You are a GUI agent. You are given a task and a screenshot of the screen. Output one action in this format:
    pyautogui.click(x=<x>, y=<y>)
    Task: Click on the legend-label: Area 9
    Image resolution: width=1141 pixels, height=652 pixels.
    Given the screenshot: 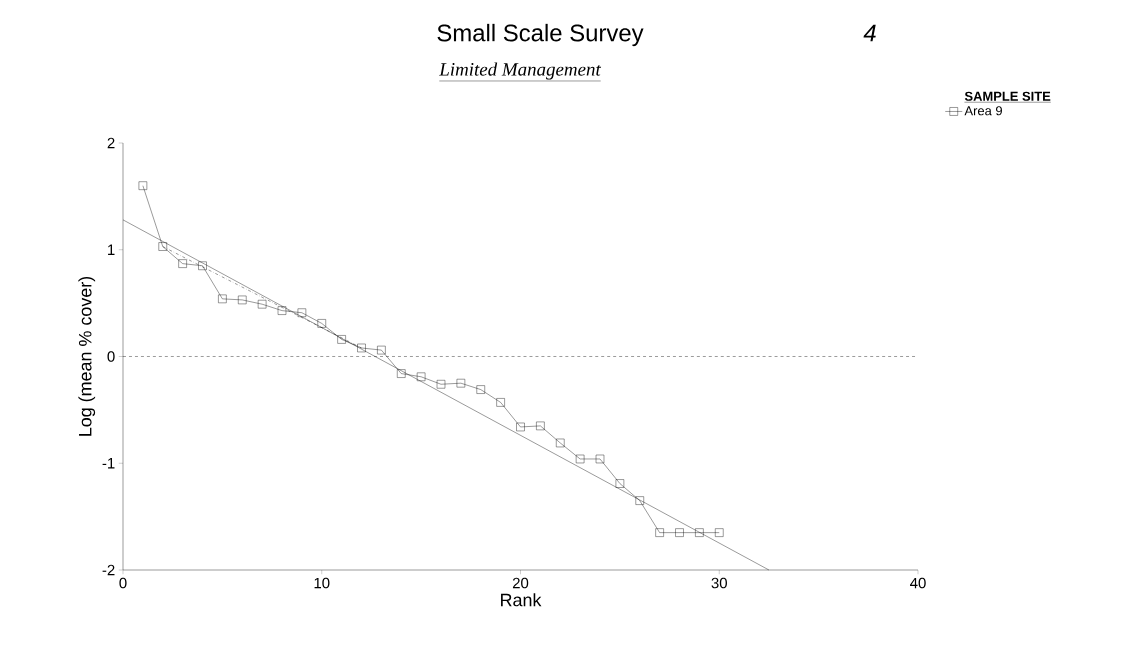 What is the action you would take?
    pyautogui.click(x=983, y=111)
    